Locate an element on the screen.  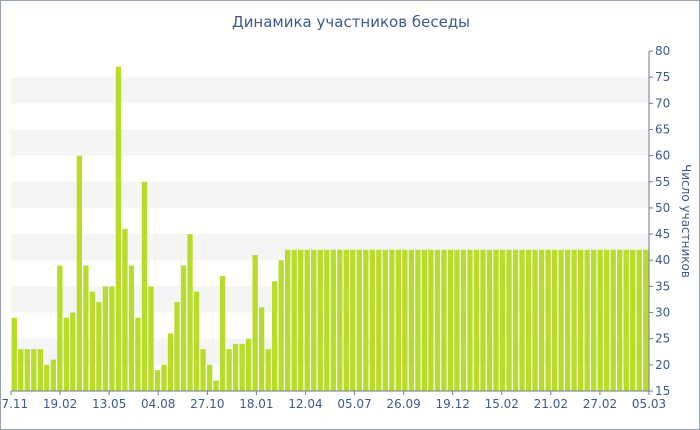
x-tick-label: 19.12 is located at coordinates (453, 404).